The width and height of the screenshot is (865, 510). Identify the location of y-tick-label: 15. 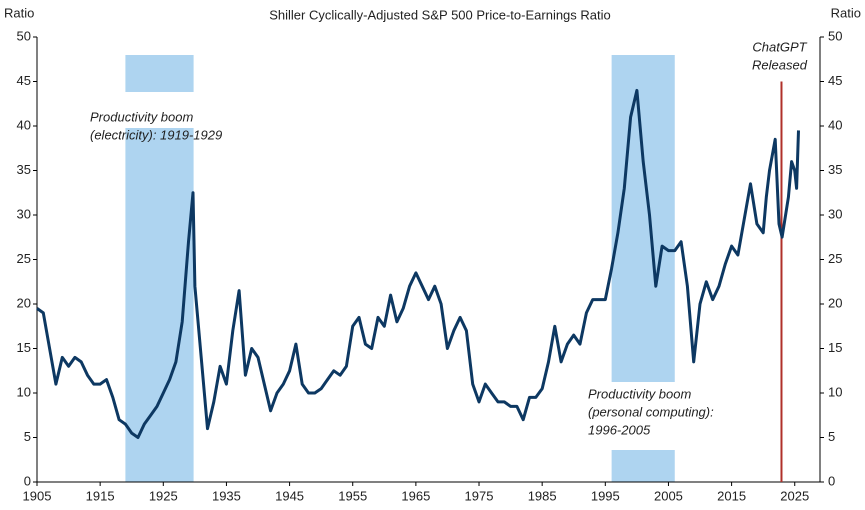
(24, 347).